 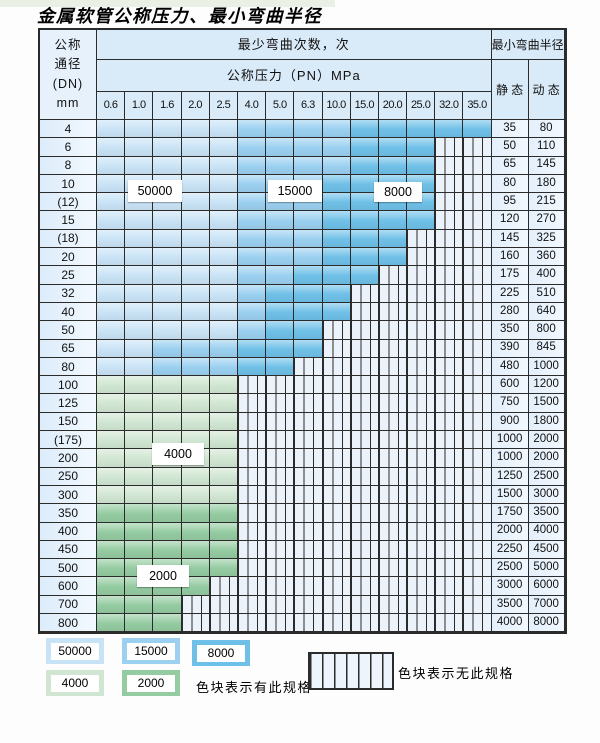 I want to click on cycle-count-label: 8000, so click(x=398, y=192).